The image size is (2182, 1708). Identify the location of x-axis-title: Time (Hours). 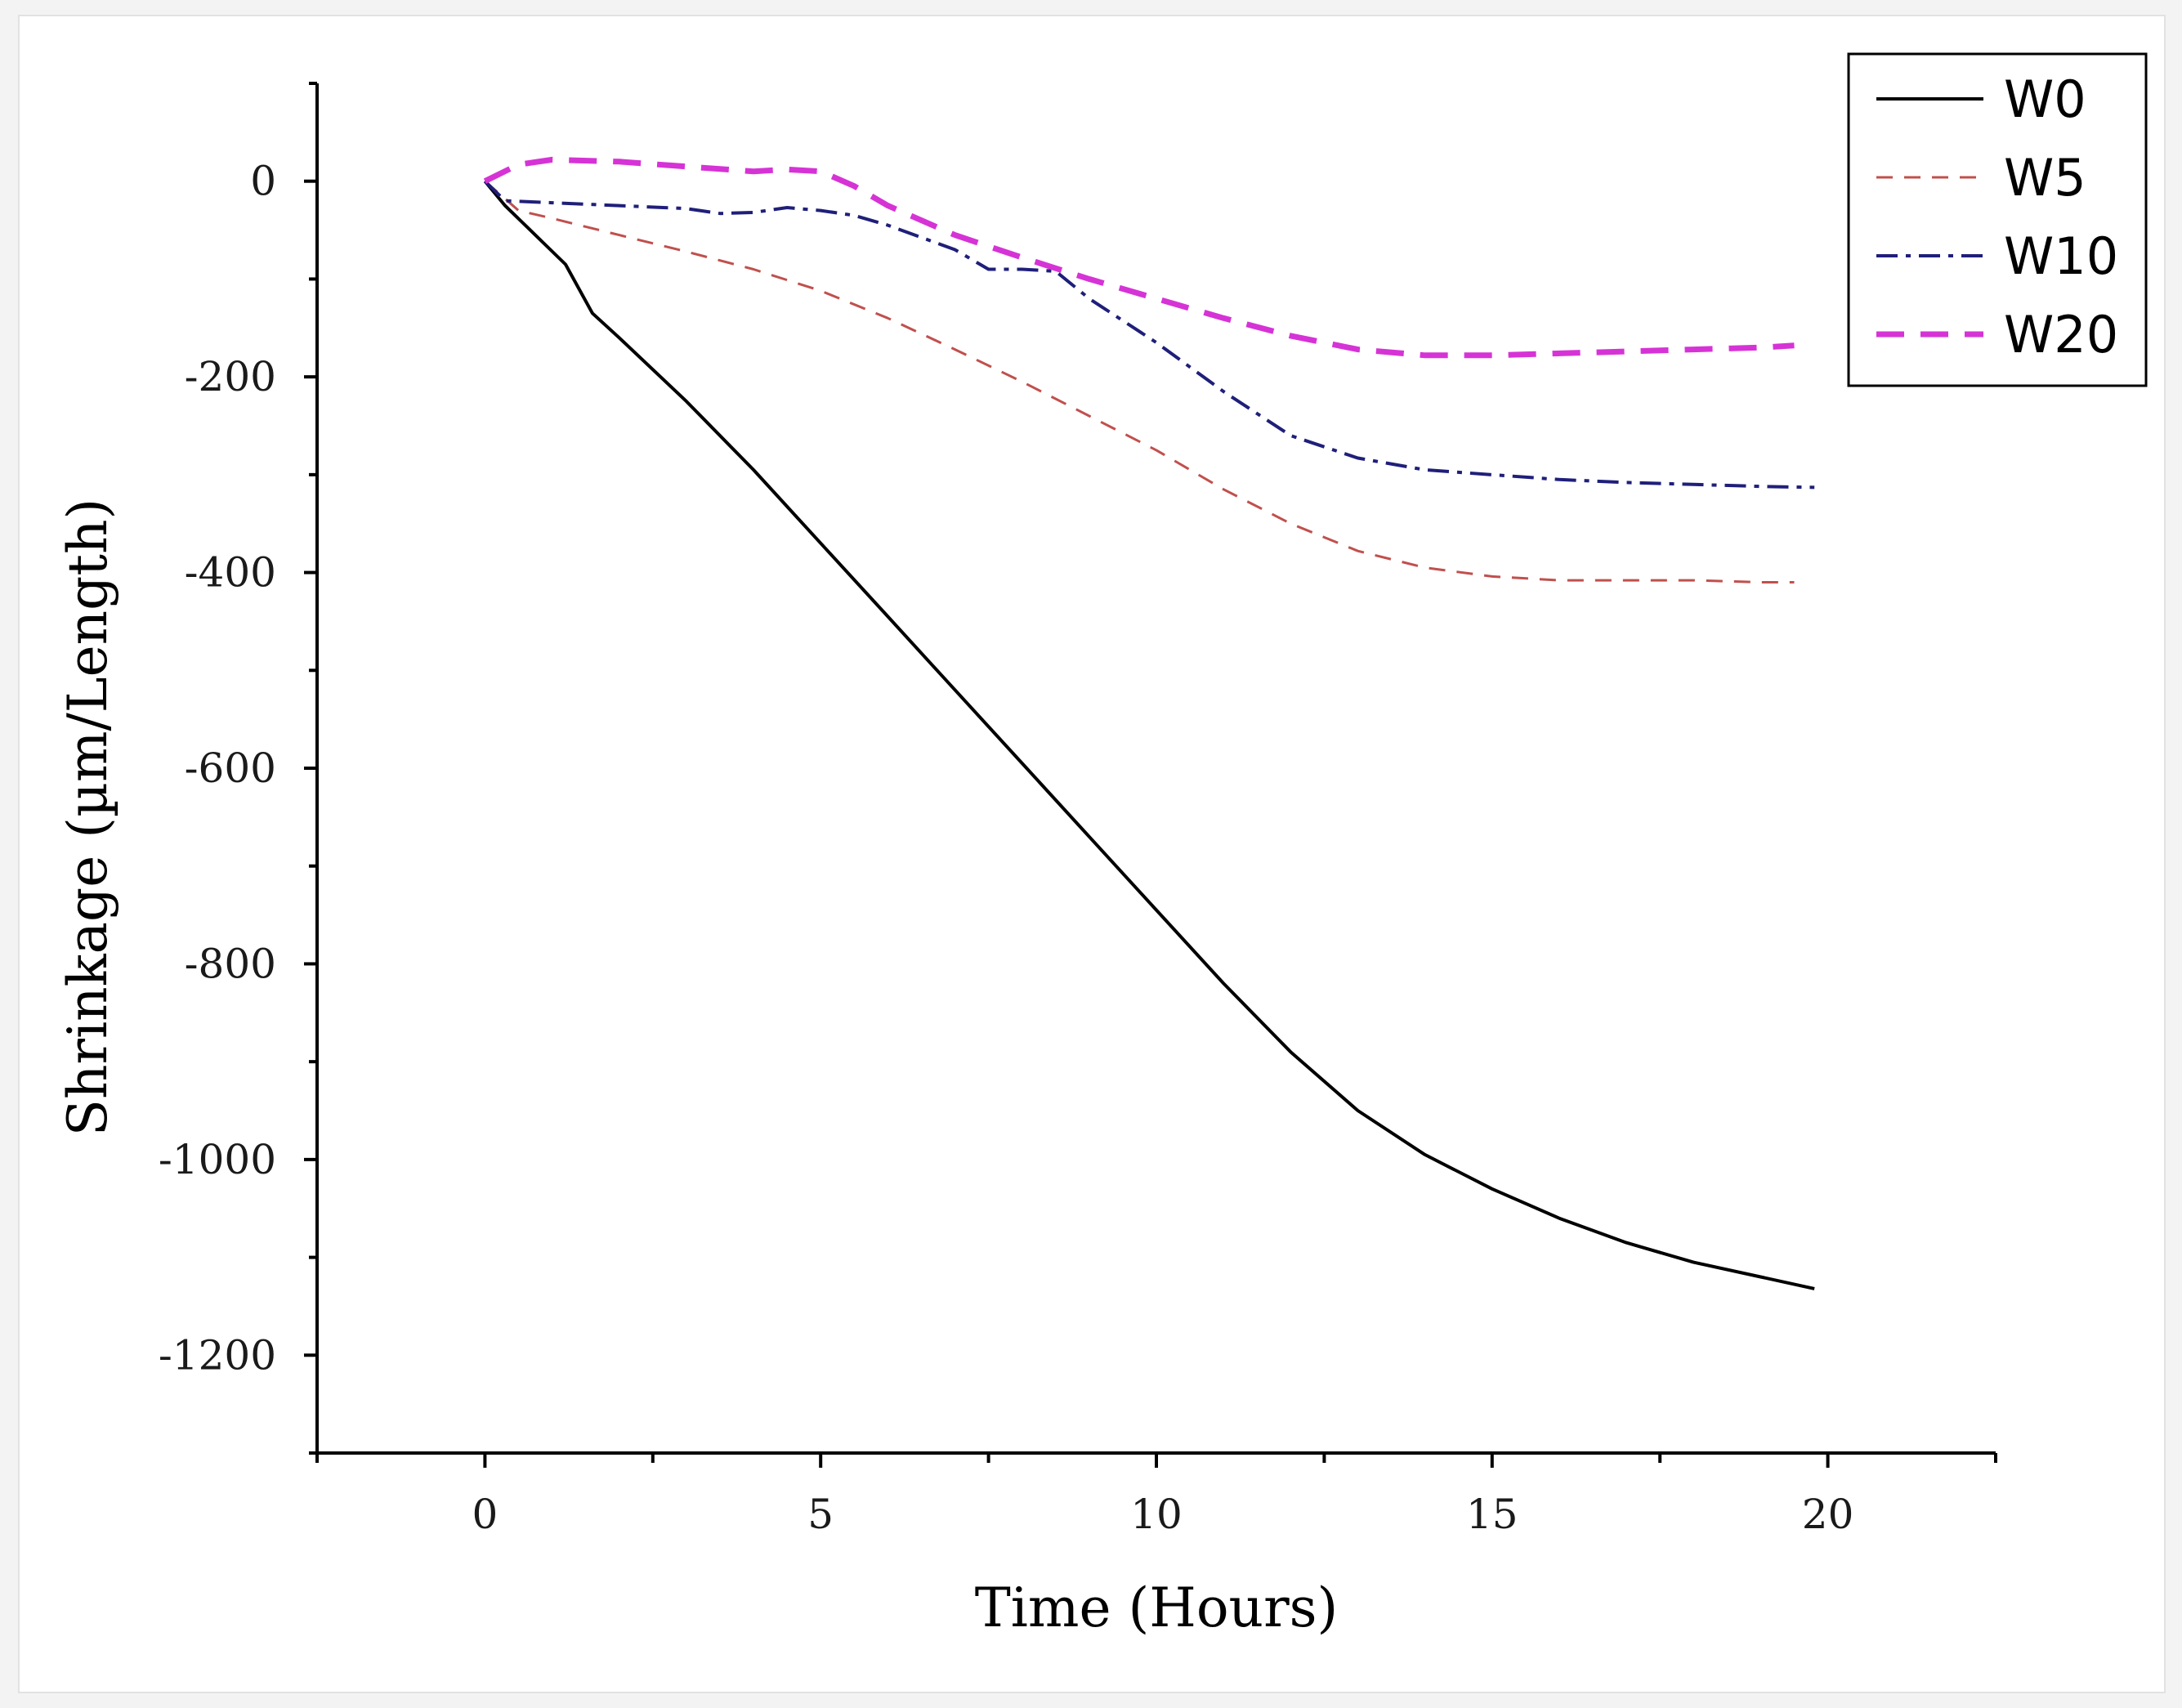
(1156, 1607).